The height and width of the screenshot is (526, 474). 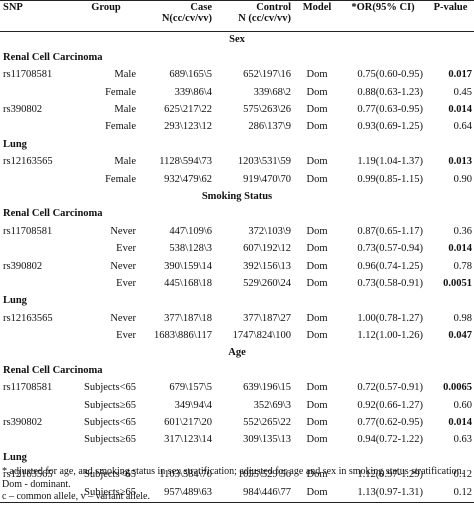 What do you see at coordinates (390, 423) in the screenshot?
I see `cell-or: 0.77(0.62-0.95)` at bounding box center [390, 423].